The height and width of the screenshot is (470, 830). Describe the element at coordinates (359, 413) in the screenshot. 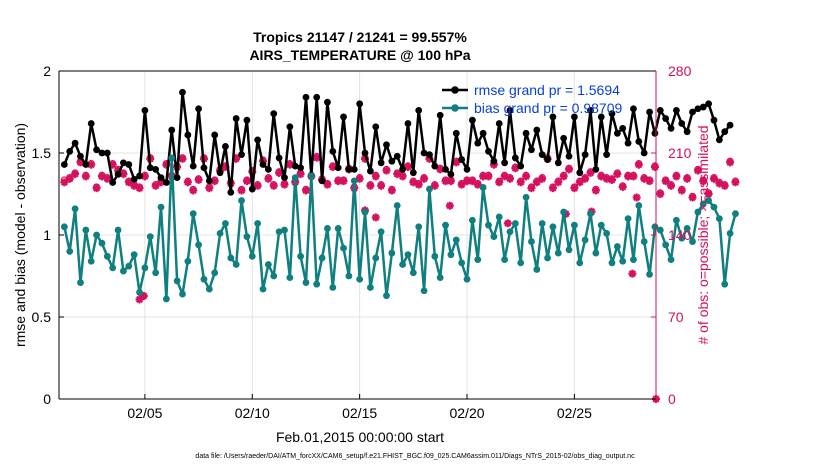

I see `x-tick-label: 02/15` at that location.